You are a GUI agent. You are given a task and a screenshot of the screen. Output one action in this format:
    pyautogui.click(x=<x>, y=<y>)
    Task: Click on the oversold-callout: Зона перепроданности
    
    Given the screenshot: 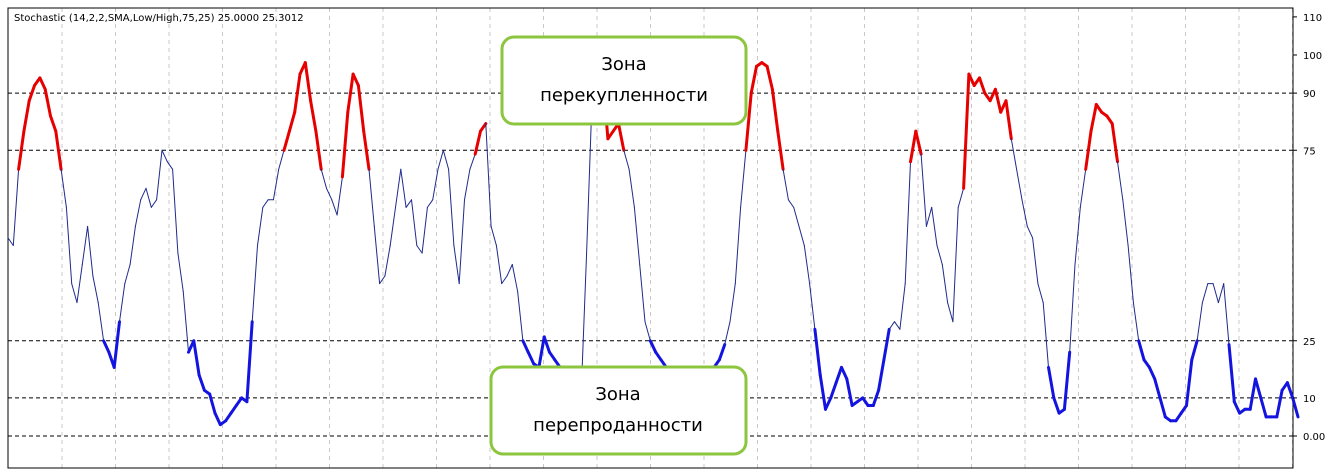 What is the action you would take?
    pyautogui.click(x=618, y=410)
    